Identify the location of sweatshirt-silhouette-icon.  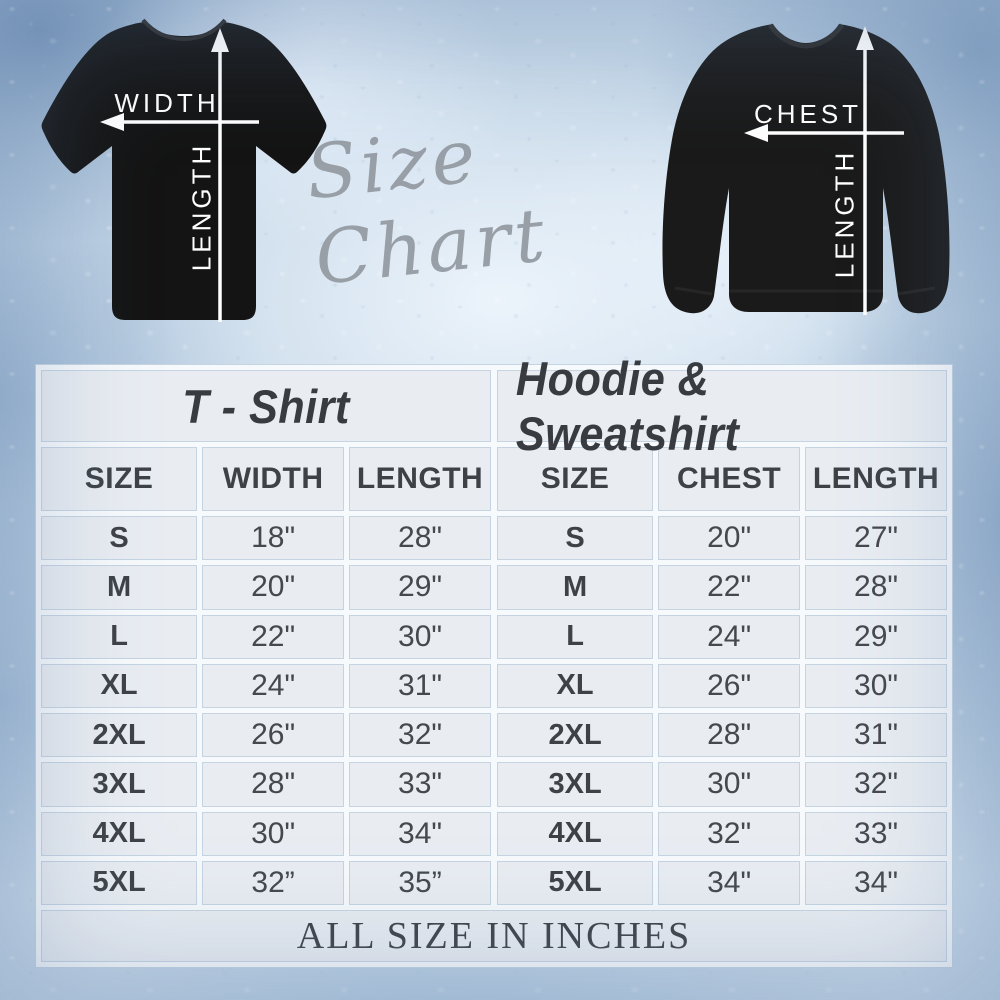
(806, 169).